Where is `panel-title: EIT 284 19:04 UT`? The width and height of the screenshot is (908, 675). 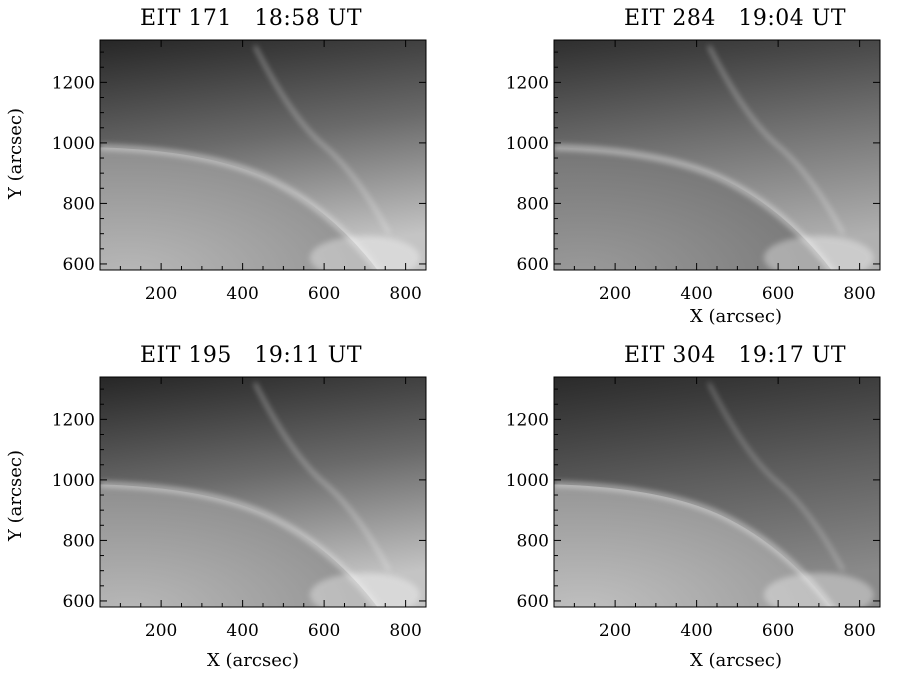 panel-title: EIT 284 19:04 UT is located at coordinates (735, 18).